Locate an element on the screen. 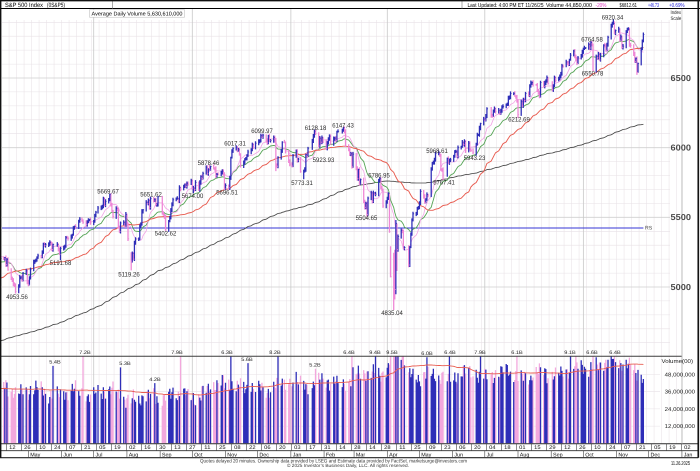 The width and height of the screenshot is (700, 471). svg-text: +0.69% is located at coordinates (677, 5).